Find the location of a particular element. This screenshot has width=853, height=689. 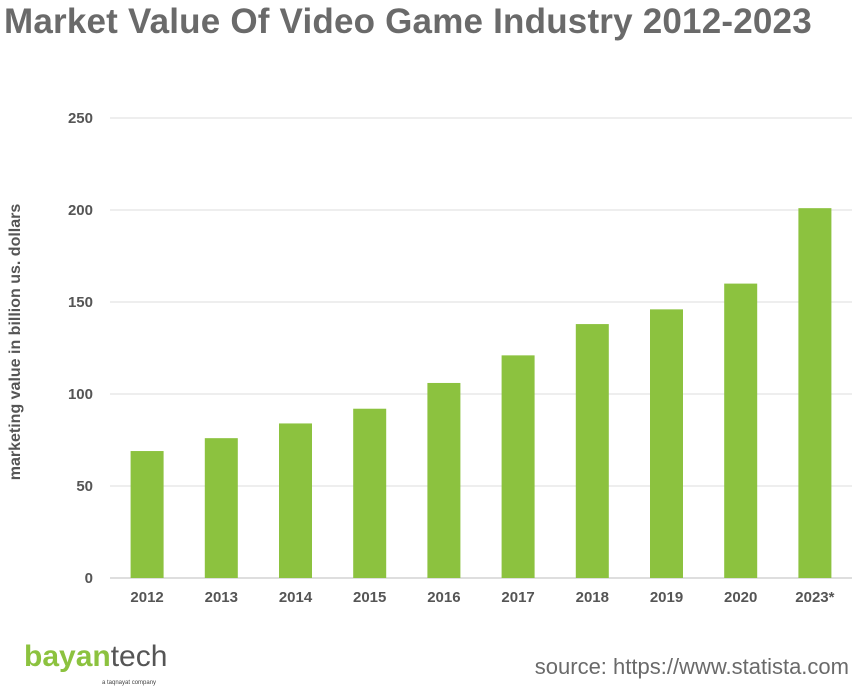

bar-2018 is located at coordinates (592, 451).